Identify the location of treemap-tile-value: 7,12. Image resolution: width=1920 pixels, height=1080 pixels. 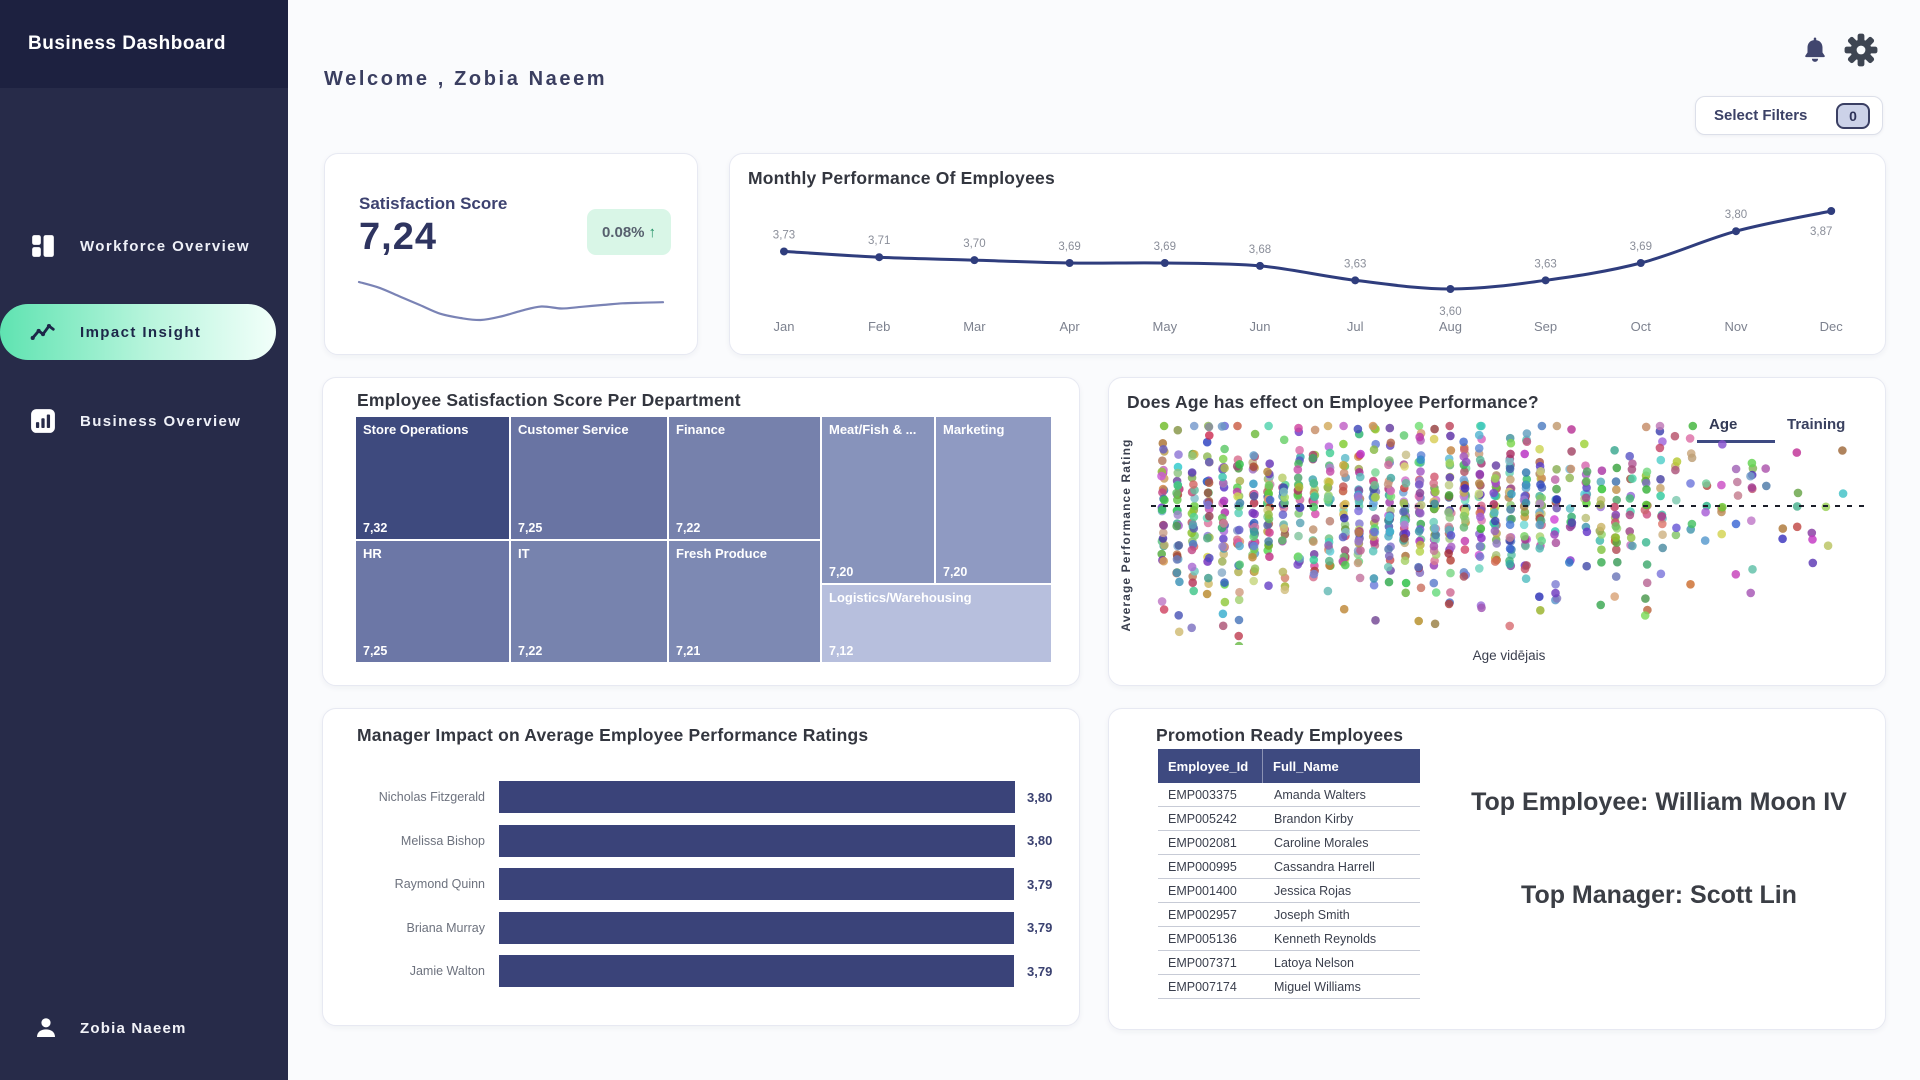
(841, 651).